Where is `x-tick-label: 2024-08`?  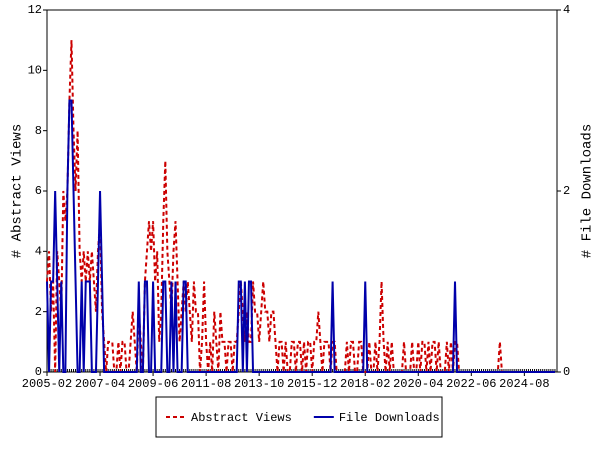 x-tick-label: 2024-08 is located at coordinates (524, 384).